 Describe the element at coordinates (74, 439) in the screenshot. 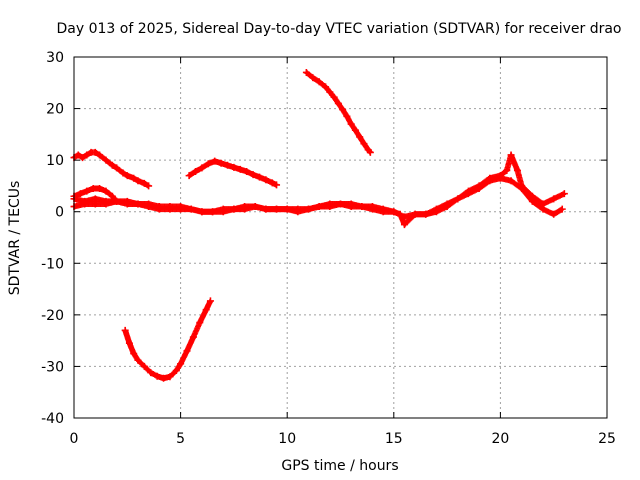

I see `x-tick-label: 0` at that location.